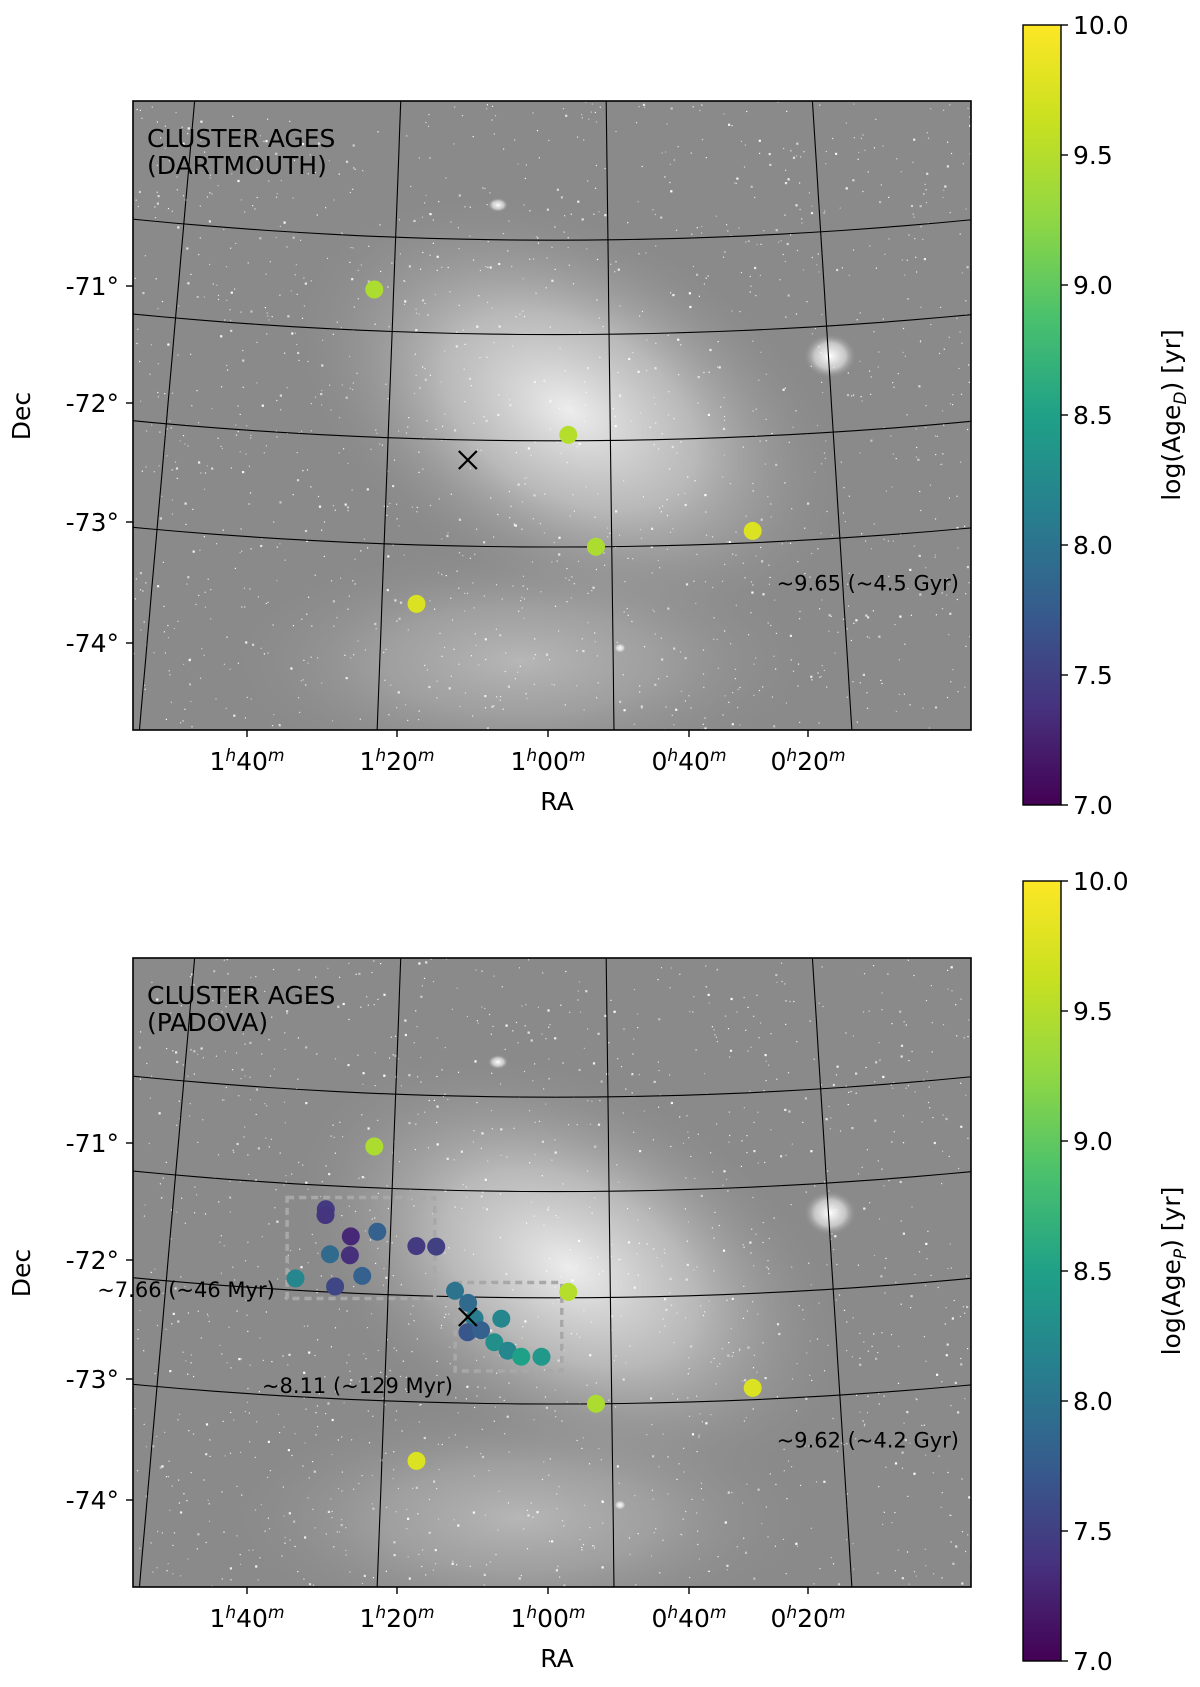 This screenshot has width=1200, height=1687. Describe the element at coordinates (468, 1317) in the screenshot. I see `center-marker` at that location.